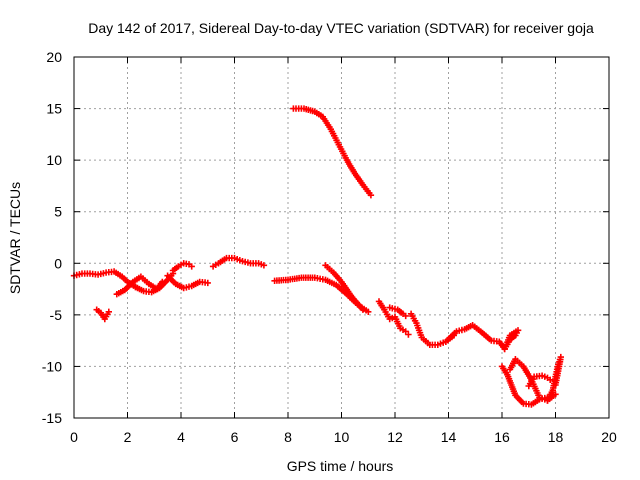  What do you see at coordinates (54, 160) in the screenshot?
I see `y-tick-label: 10` at bounding box center [54, 160].